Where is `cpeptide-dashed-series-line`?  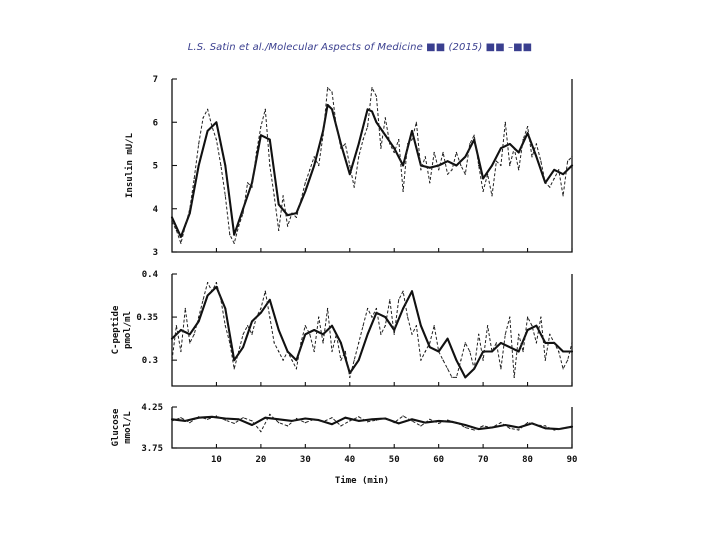 cpeptide-dashed-series-line is located at coordinates (372, 330).